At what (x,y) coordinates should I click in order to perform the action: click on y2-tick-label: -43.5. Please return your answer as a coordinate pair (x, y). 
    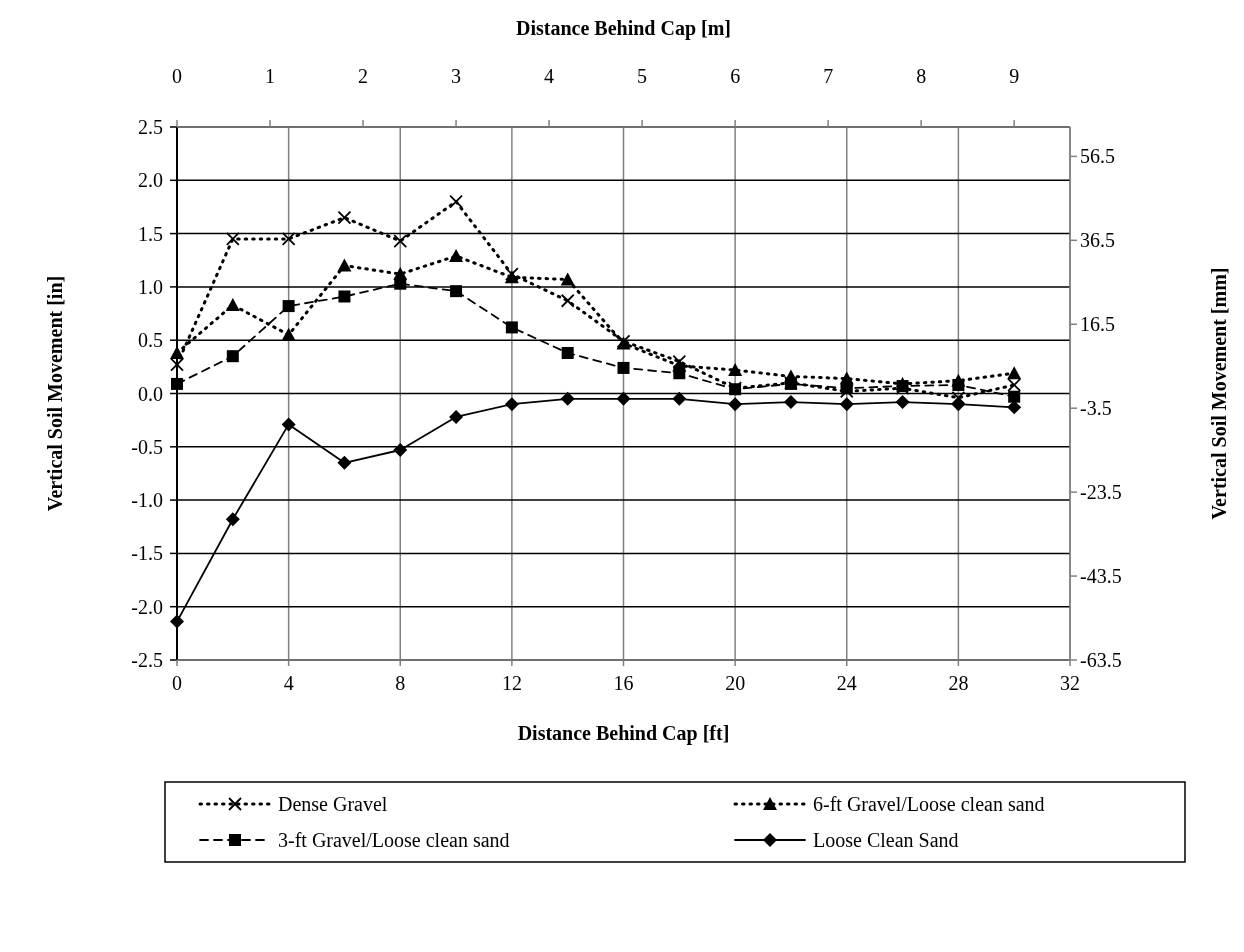
    Looking at the image, I should click on (1101, 576).